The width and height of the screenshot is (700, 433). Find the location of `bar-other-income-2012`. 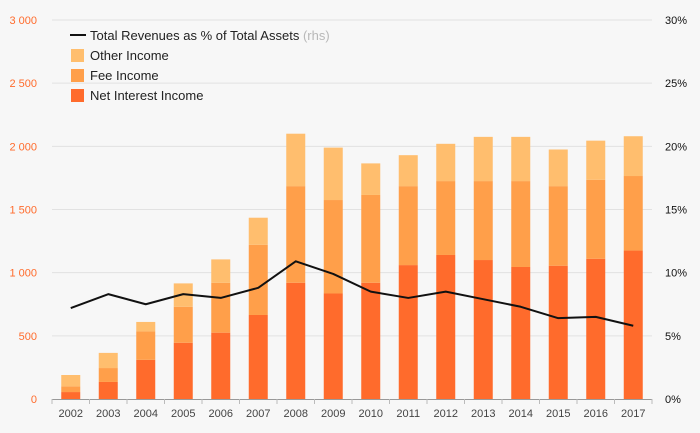

bar-other-income-2012 is located at coordinates (446, 162).